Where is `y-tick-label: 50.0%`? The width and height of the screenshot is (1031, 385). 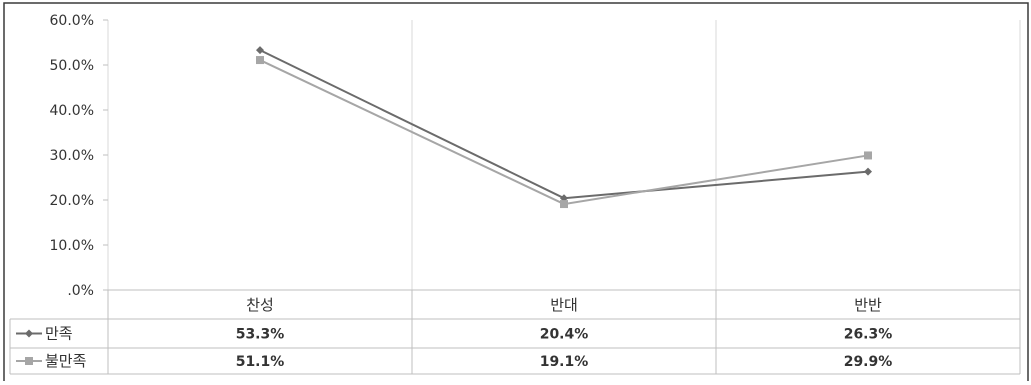 y-tick-label: 50.0% is located at coordinates (72, 66).